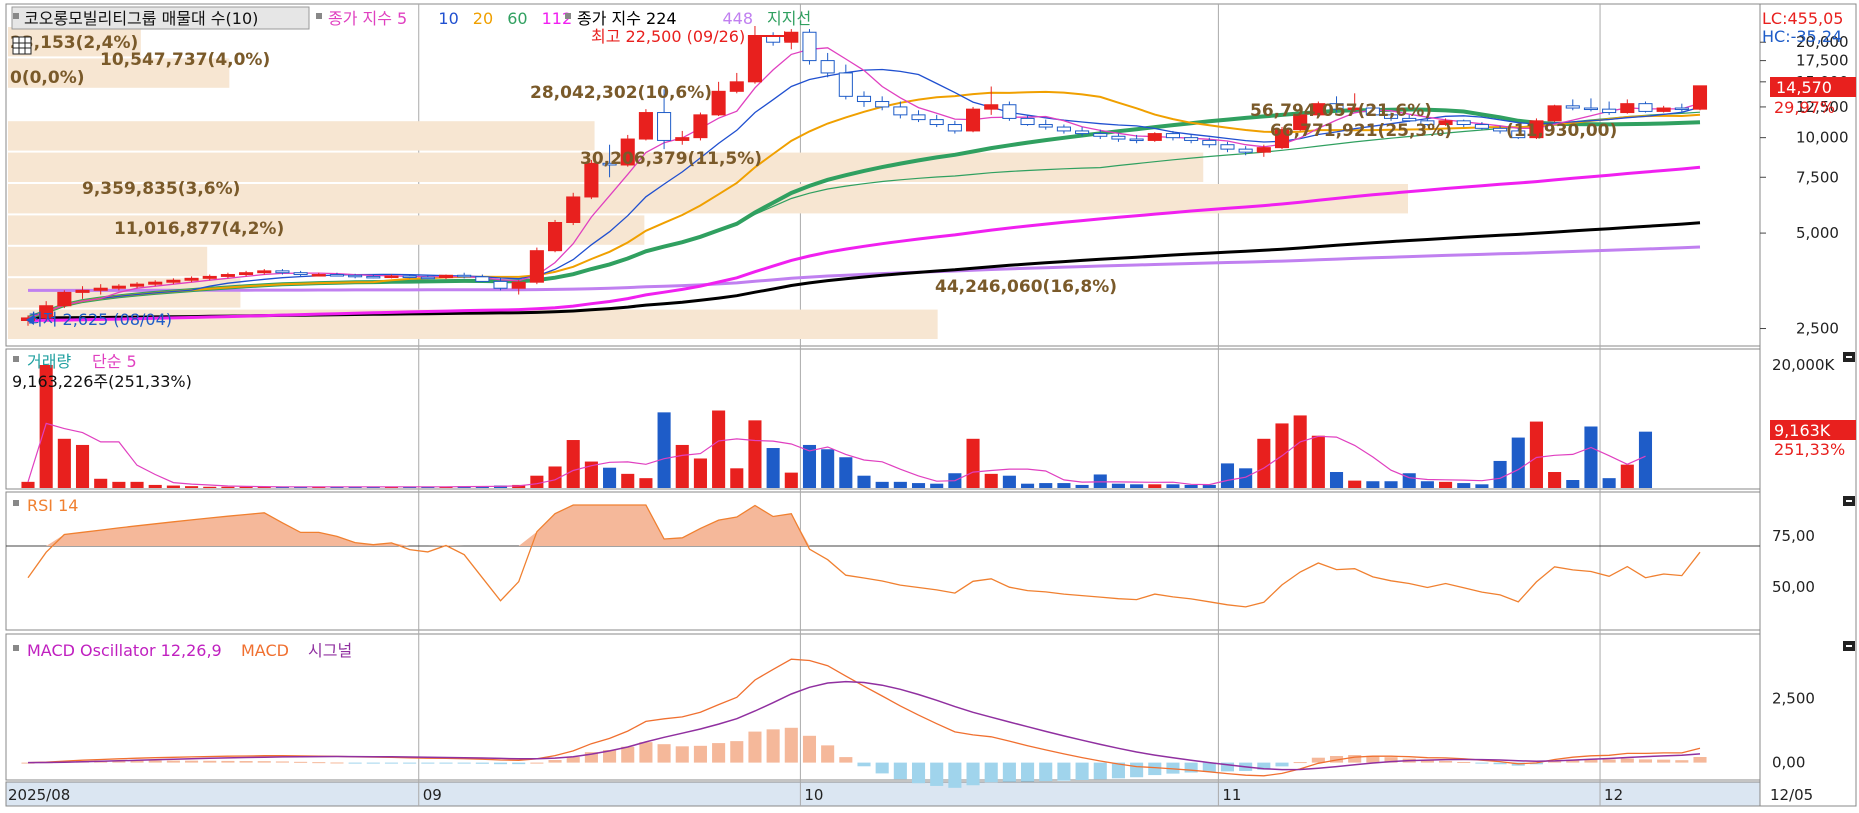 This screenshot has height=813, width=1859. What do you see at coordinates (160, 18) in the screenshot?
I see `legend-title-box` at bounding box center [160, 18].